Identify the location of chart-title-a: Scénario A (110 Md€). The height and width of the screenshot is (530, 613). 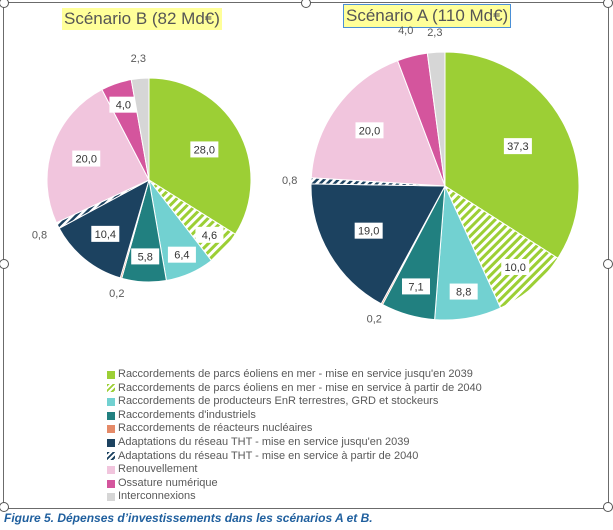
(427, 16).